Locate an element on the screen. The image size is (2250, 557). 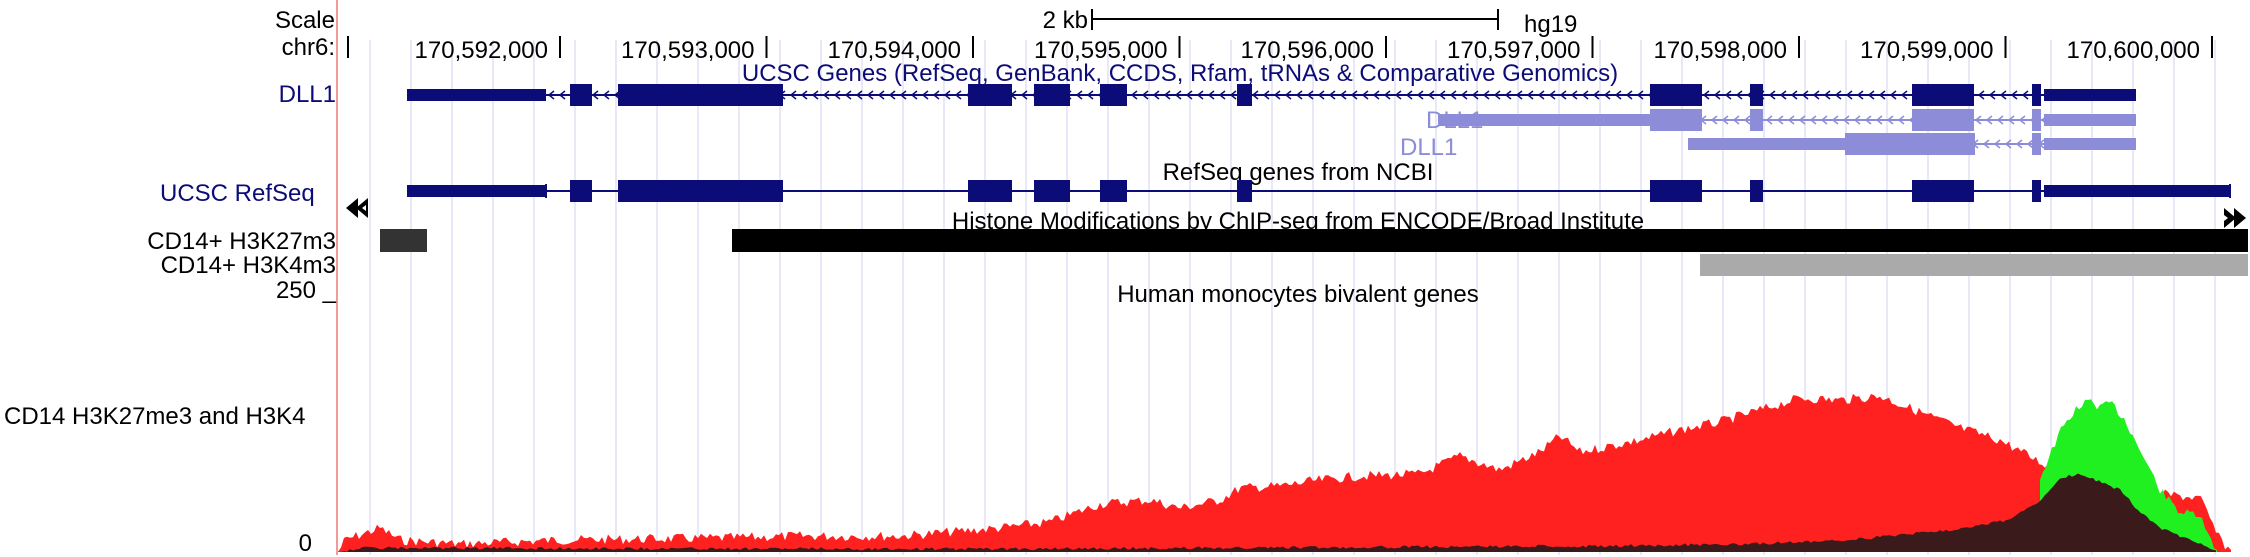
signal-overlap is located at coordinates (1277, 512).